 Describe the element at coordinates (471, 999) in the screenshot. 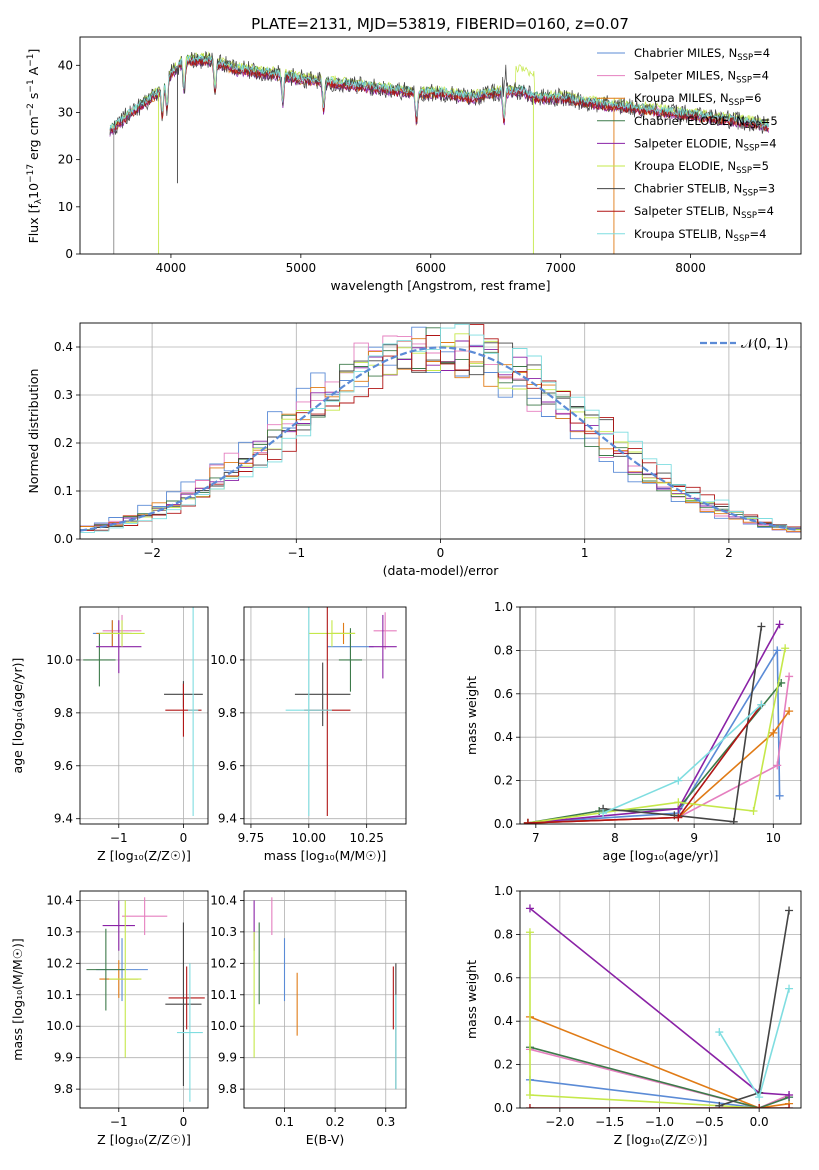

I see `y-axis-label: mass weight` at that location.